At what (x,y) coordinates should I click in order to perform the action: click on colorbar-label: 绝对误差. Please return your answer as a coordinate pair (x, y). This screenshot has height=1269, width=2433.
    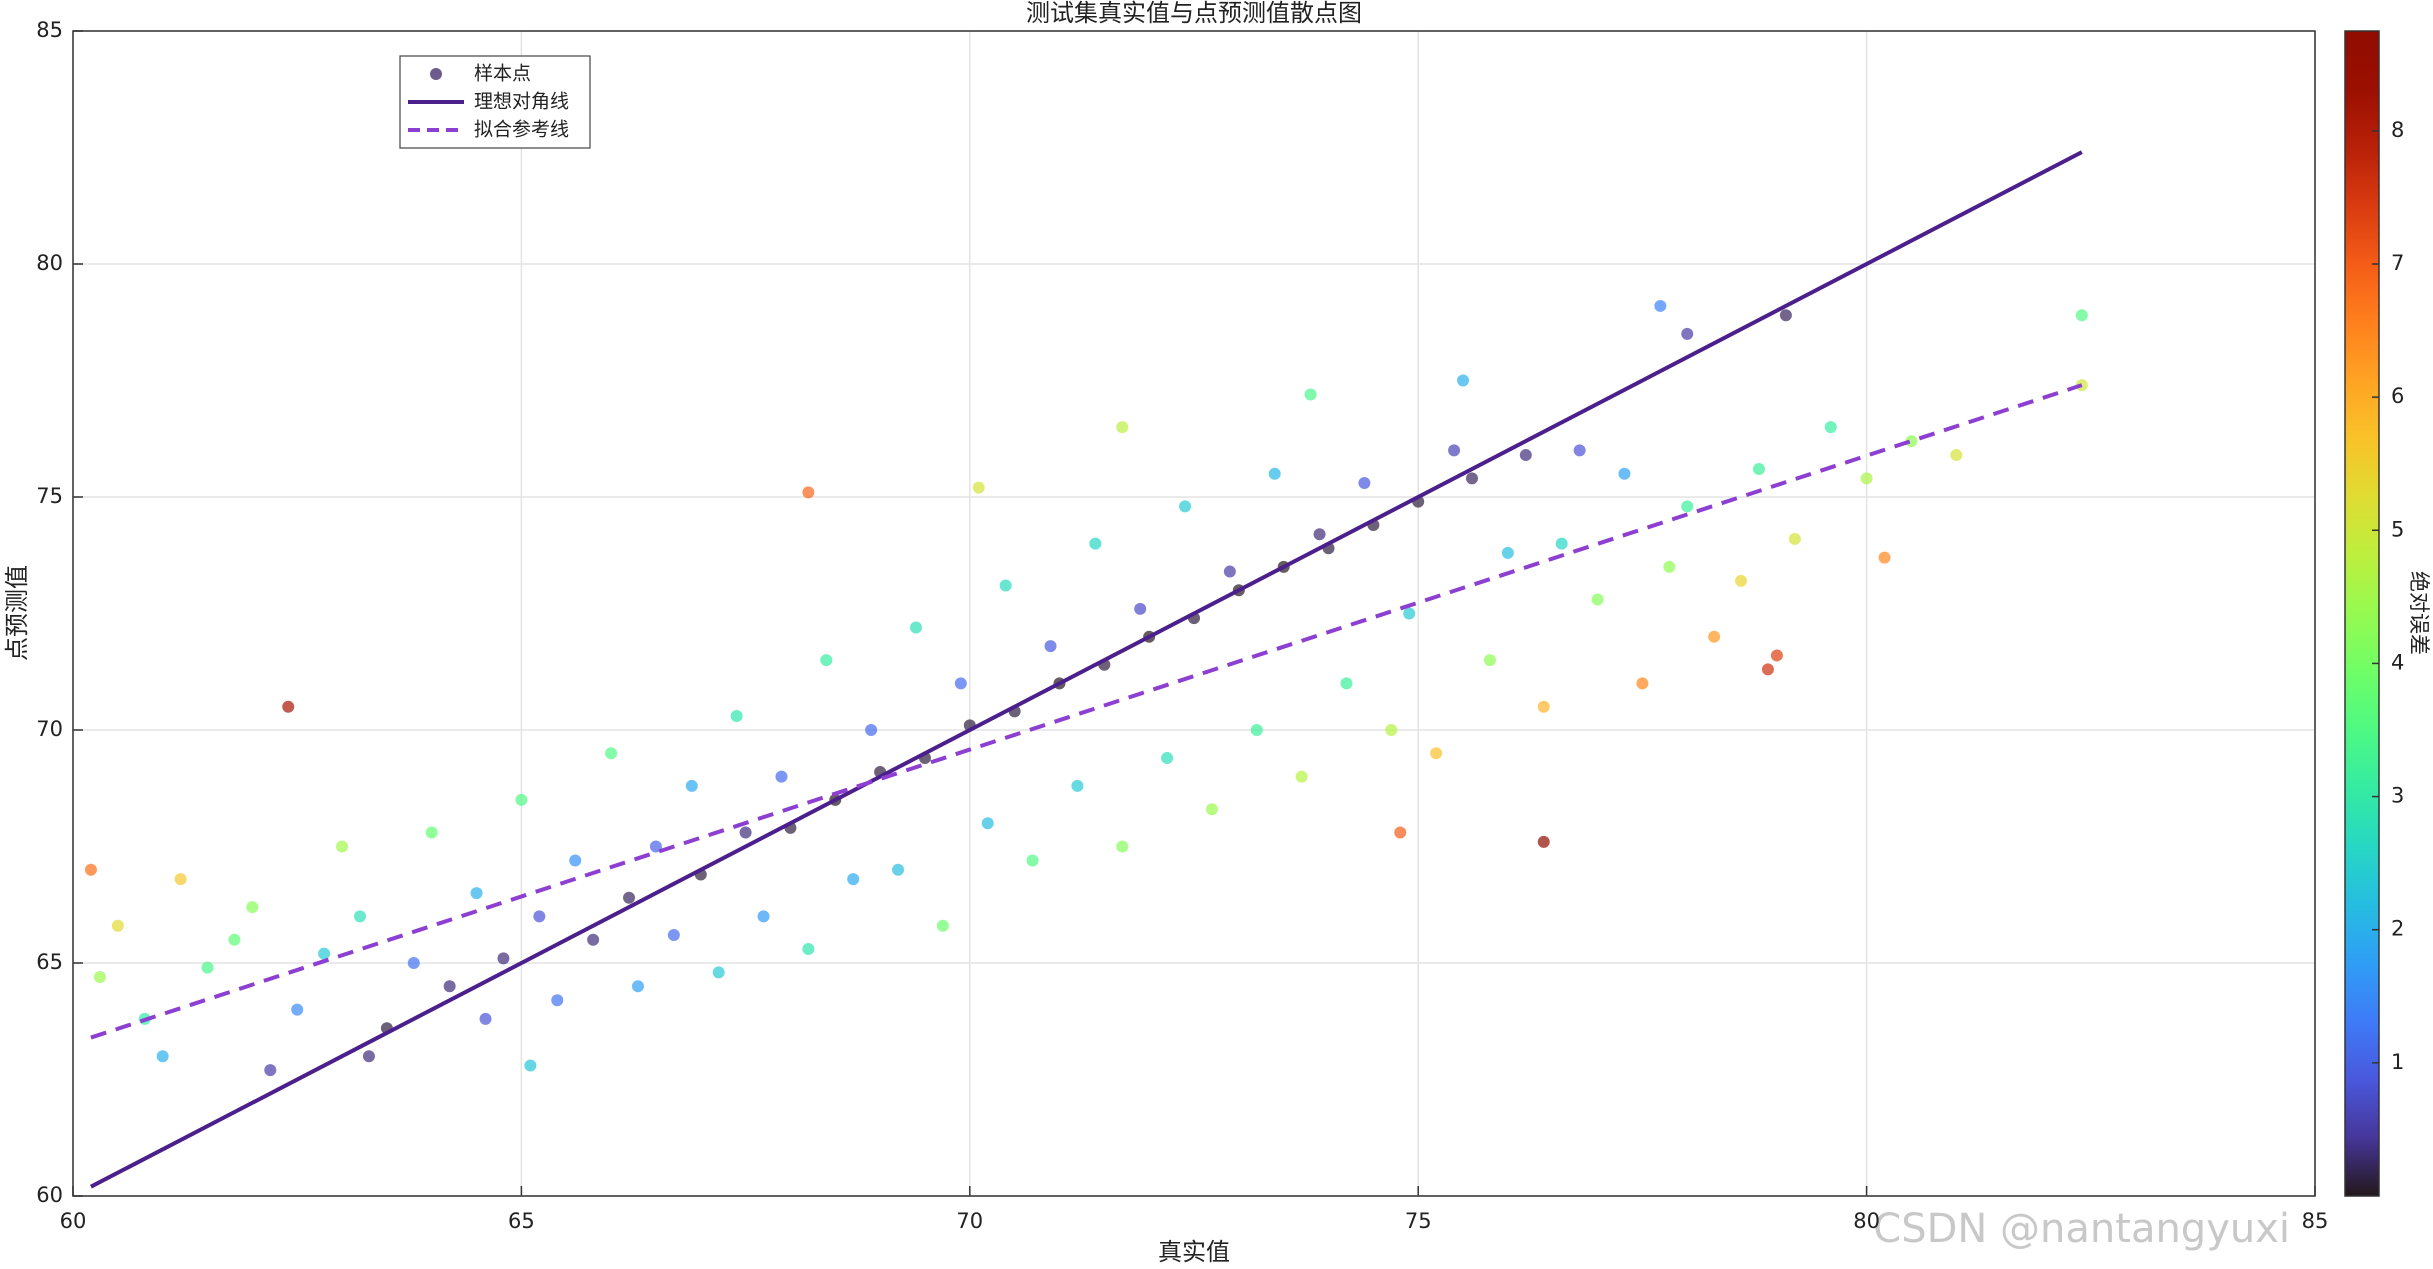
    Looking at the image, I should click on (2419, 613).